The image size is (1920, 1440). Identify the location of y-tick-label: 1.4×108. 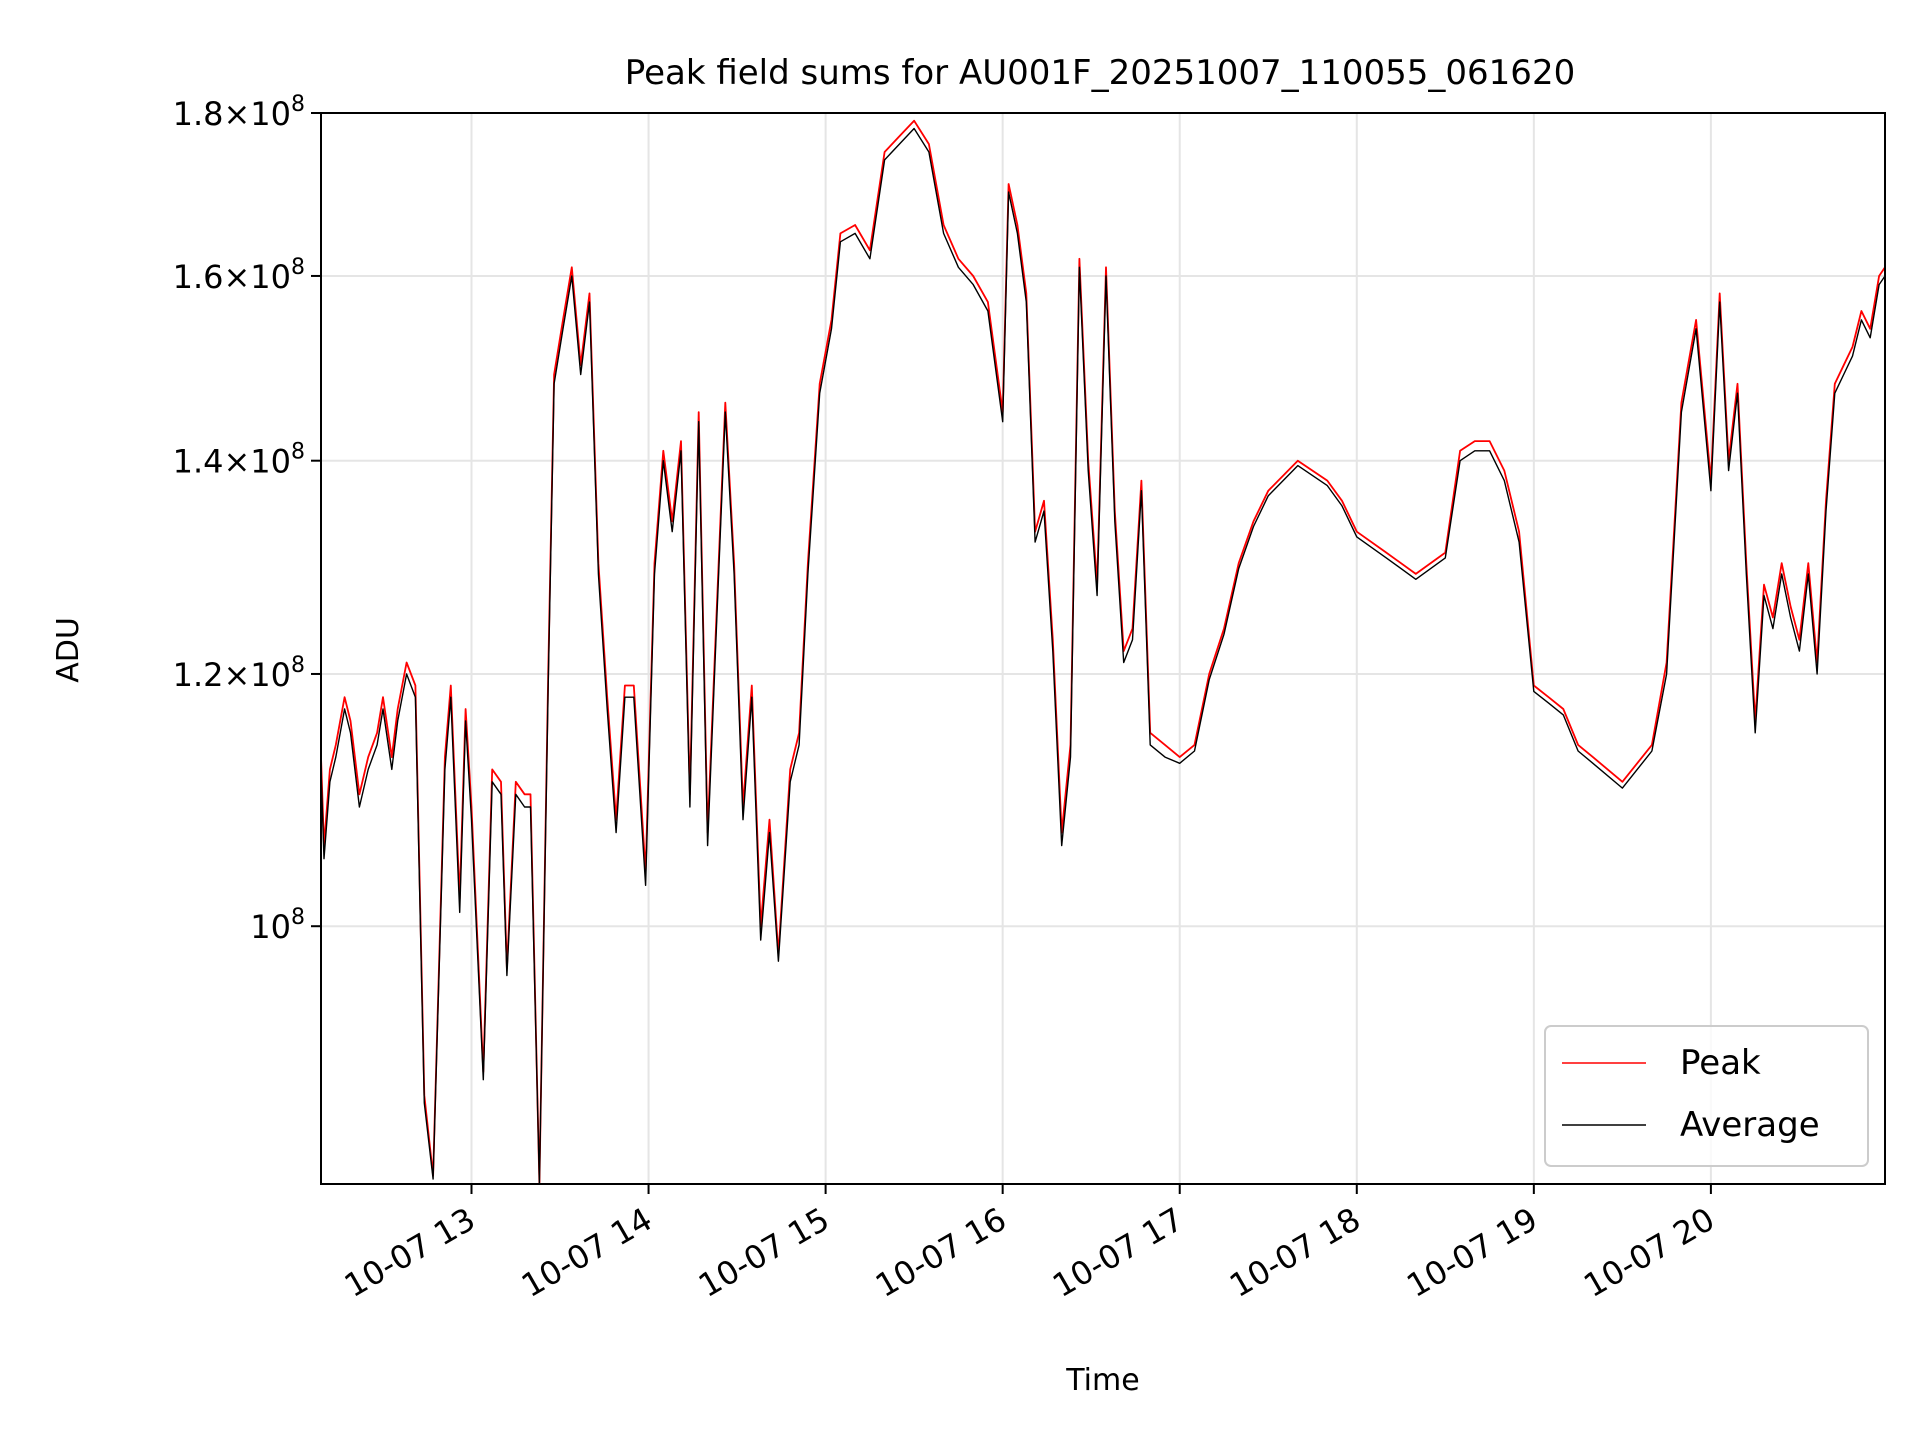
(239, 460).